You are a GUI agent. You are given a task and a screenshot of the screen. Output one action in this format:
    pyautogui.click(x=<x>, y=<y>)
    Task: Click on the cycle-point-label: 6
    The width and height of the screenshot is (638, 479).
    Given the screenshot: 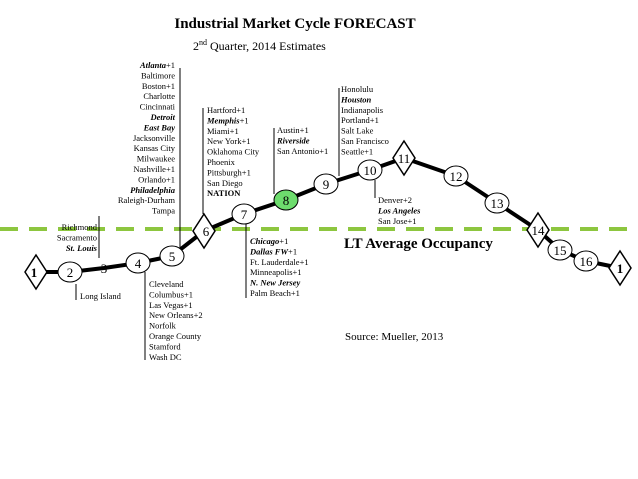 What is the action you would take?
    pyautogui.click(x=206, y=231)
    